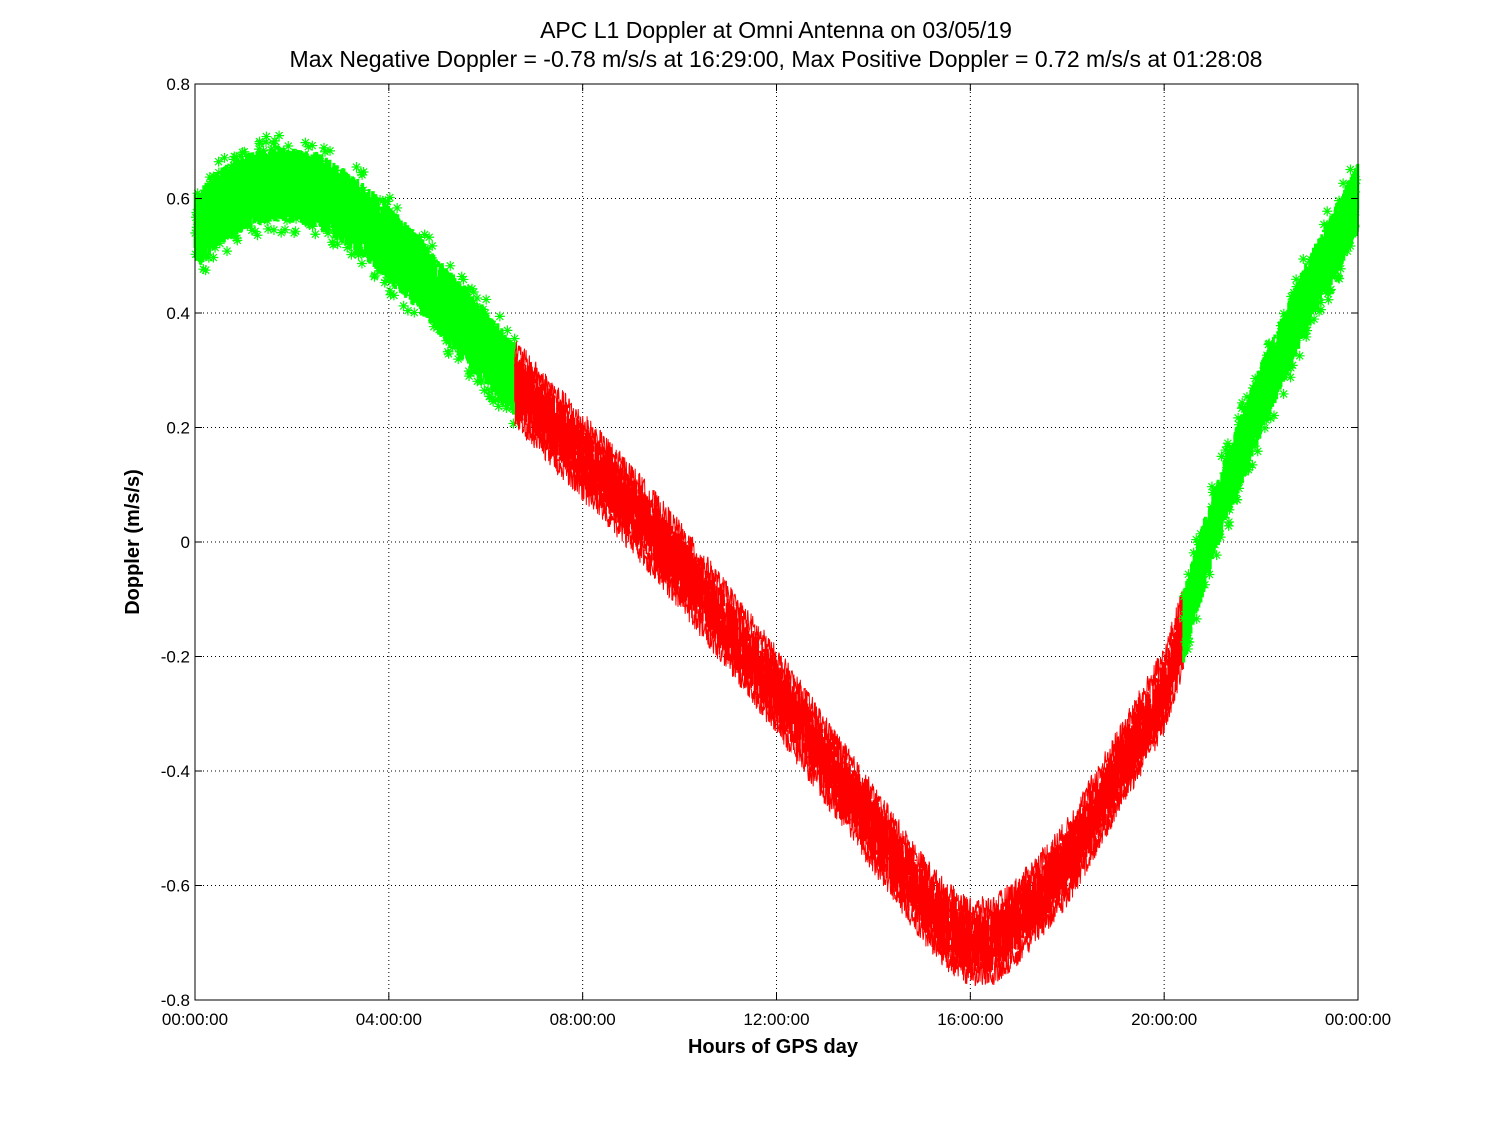  I want to click on y-tick-label: 0.4, so click(178, 313).